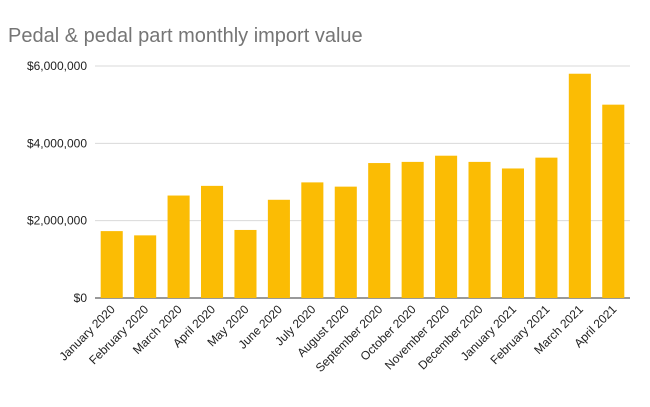 The image size is (650, 407). Describe the element at coordinates (57, 221) in the screenshot. I see `y-tick-label: $2,000,000` at that location.